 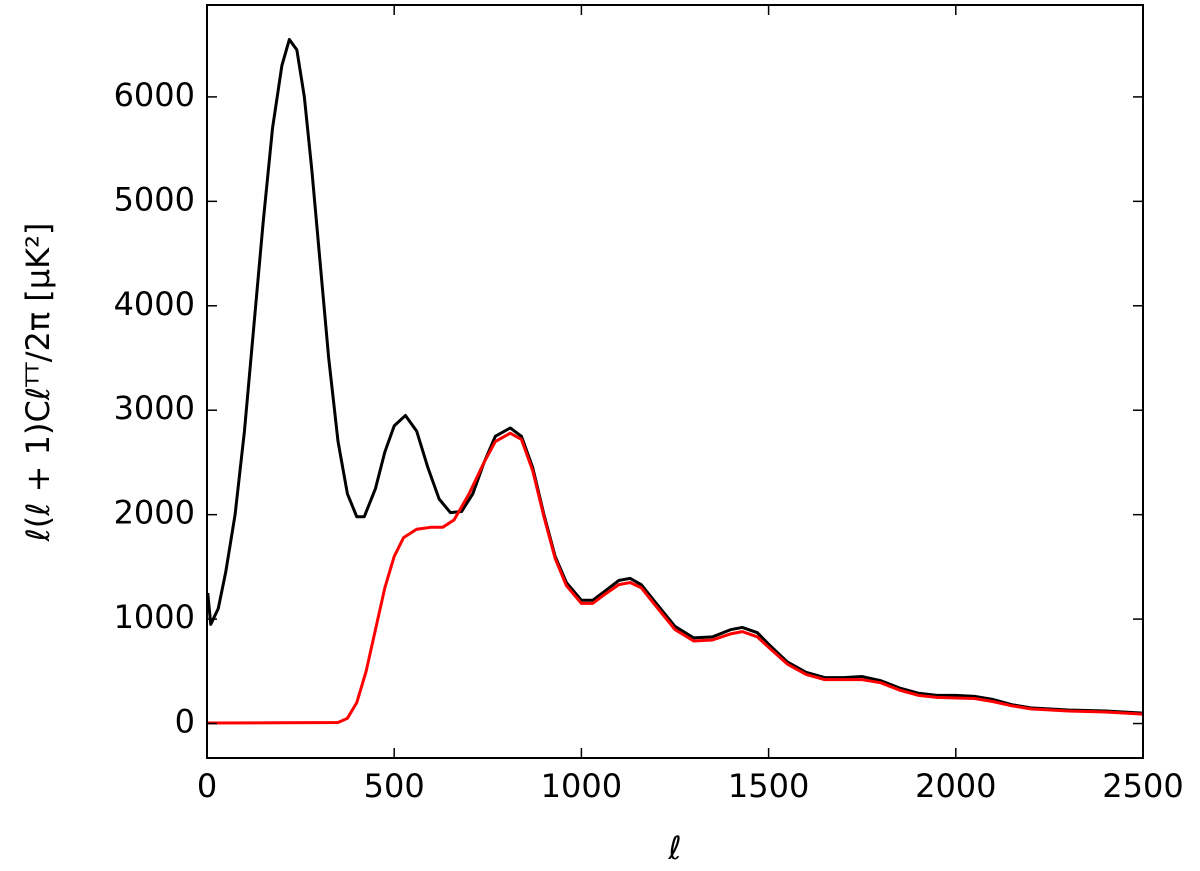 What do you see at coordinates (185, 722) in the screenshot?
I see `y-tick-label: 0` at bounding box center [185, 722].